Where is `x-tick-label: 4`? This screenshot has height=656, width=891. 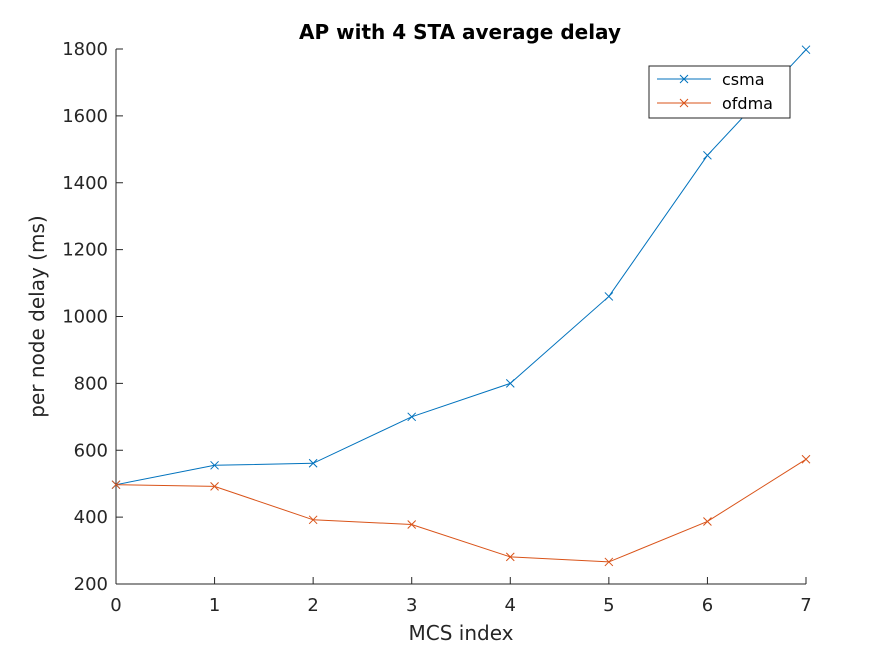
x-tick-label: 4 is located at coordinates (510, 605).